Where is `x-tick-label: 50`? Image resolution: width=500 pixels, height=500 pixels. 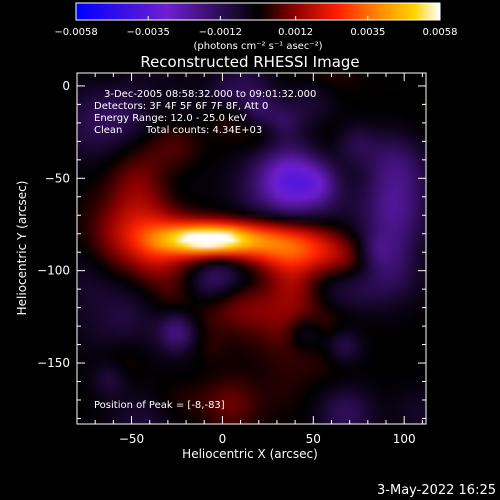 x-tick-label: 50 is located at coordinates (313, 439).